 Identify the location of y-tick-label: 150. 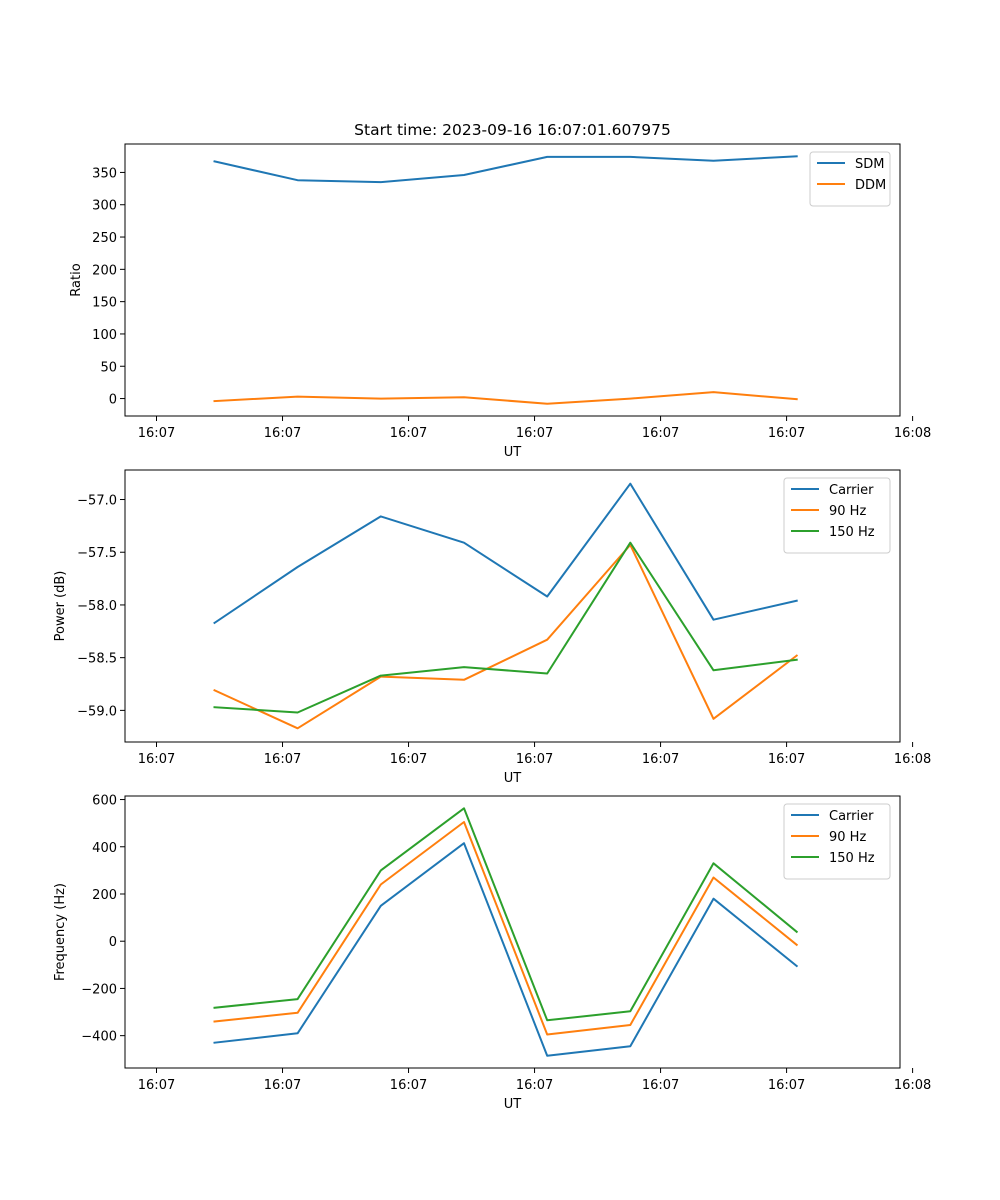
(104, 303).